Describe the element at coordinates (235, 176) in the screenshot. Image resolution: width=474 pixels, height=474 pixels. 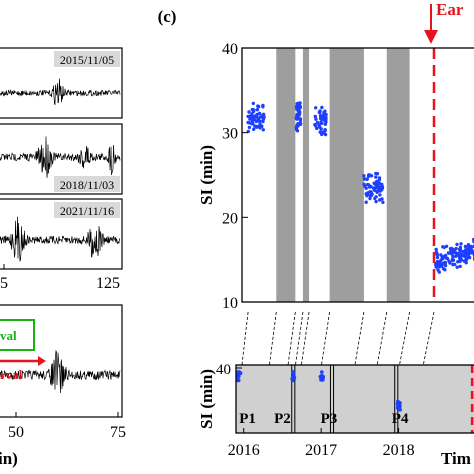
I see `y-ticks: 10 20 30 40` at that location.